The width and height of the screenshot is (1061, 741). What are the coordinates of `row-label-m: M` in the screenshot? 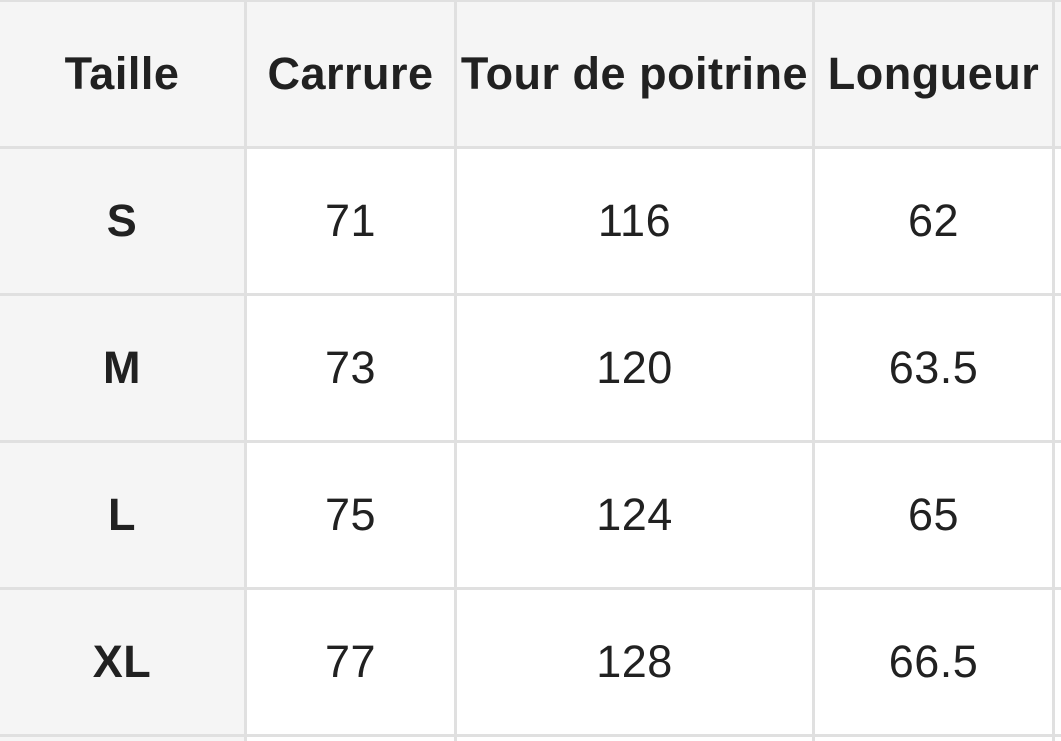 It's located at (123, 369).